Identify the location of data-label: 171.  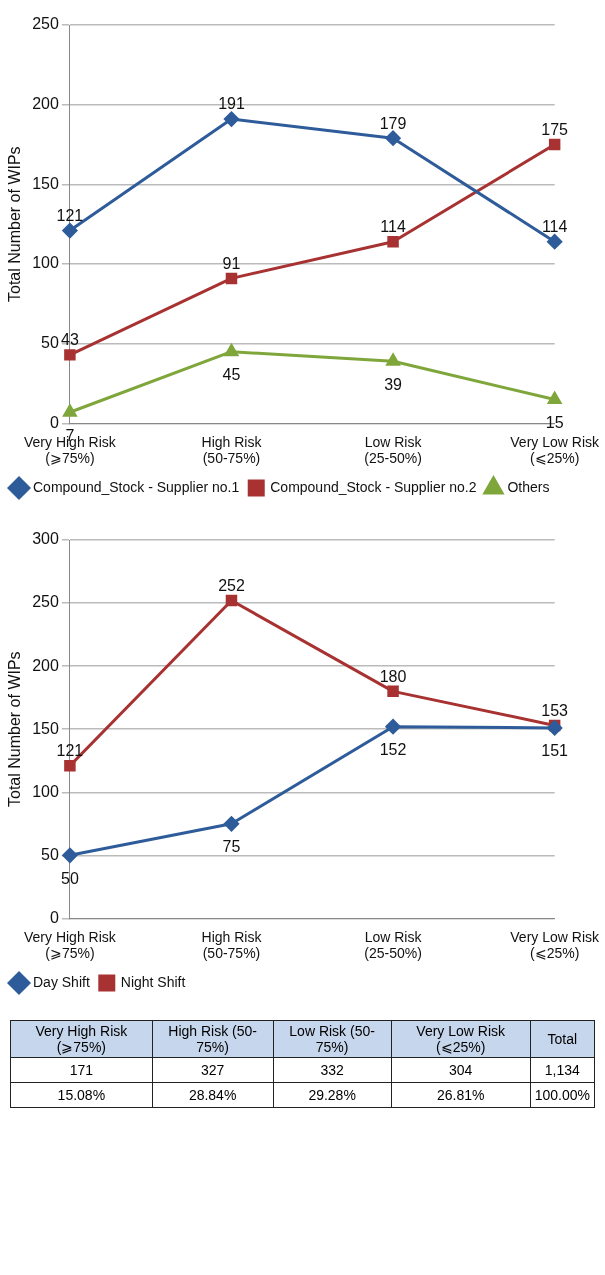
(81, 1070).